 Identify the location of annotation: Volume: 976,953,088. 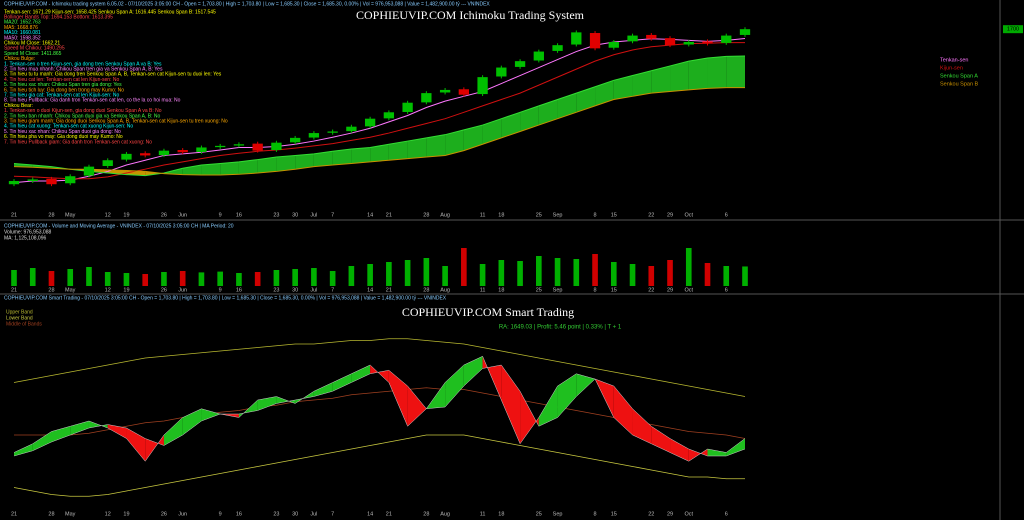
(27, 232).